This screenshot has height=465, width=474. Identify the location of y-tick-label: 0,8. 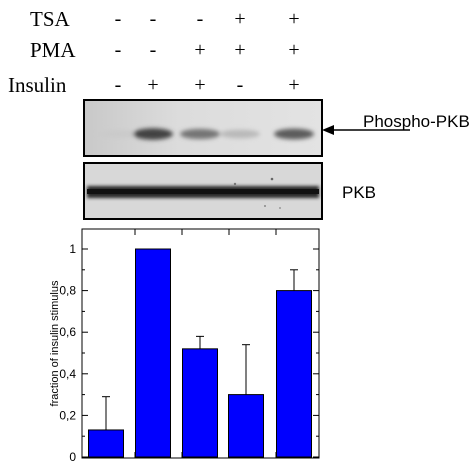
(67, 291).